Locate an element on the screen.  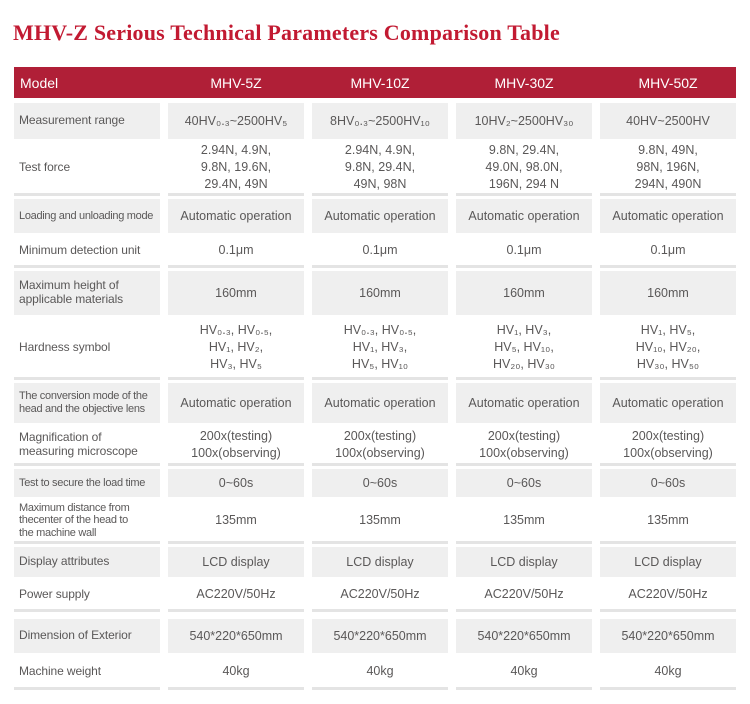
row-label: Magnification of measuring microscope is located at coordinates (87, 446).